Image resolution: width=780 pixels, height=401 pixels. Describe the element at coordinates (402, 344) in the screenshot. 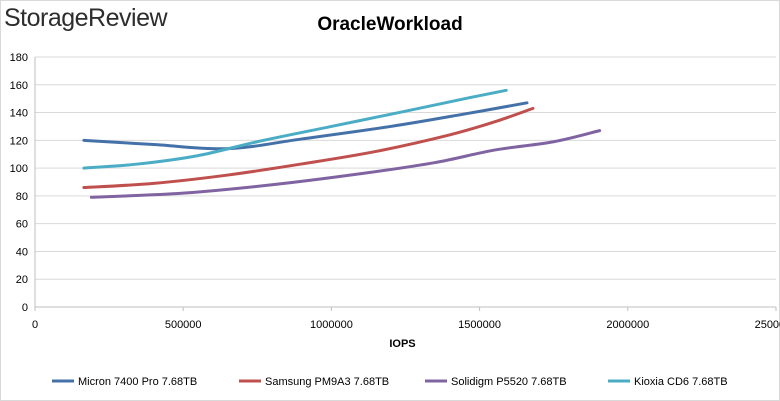

I see `x-axis-label: IOPS` at that location.